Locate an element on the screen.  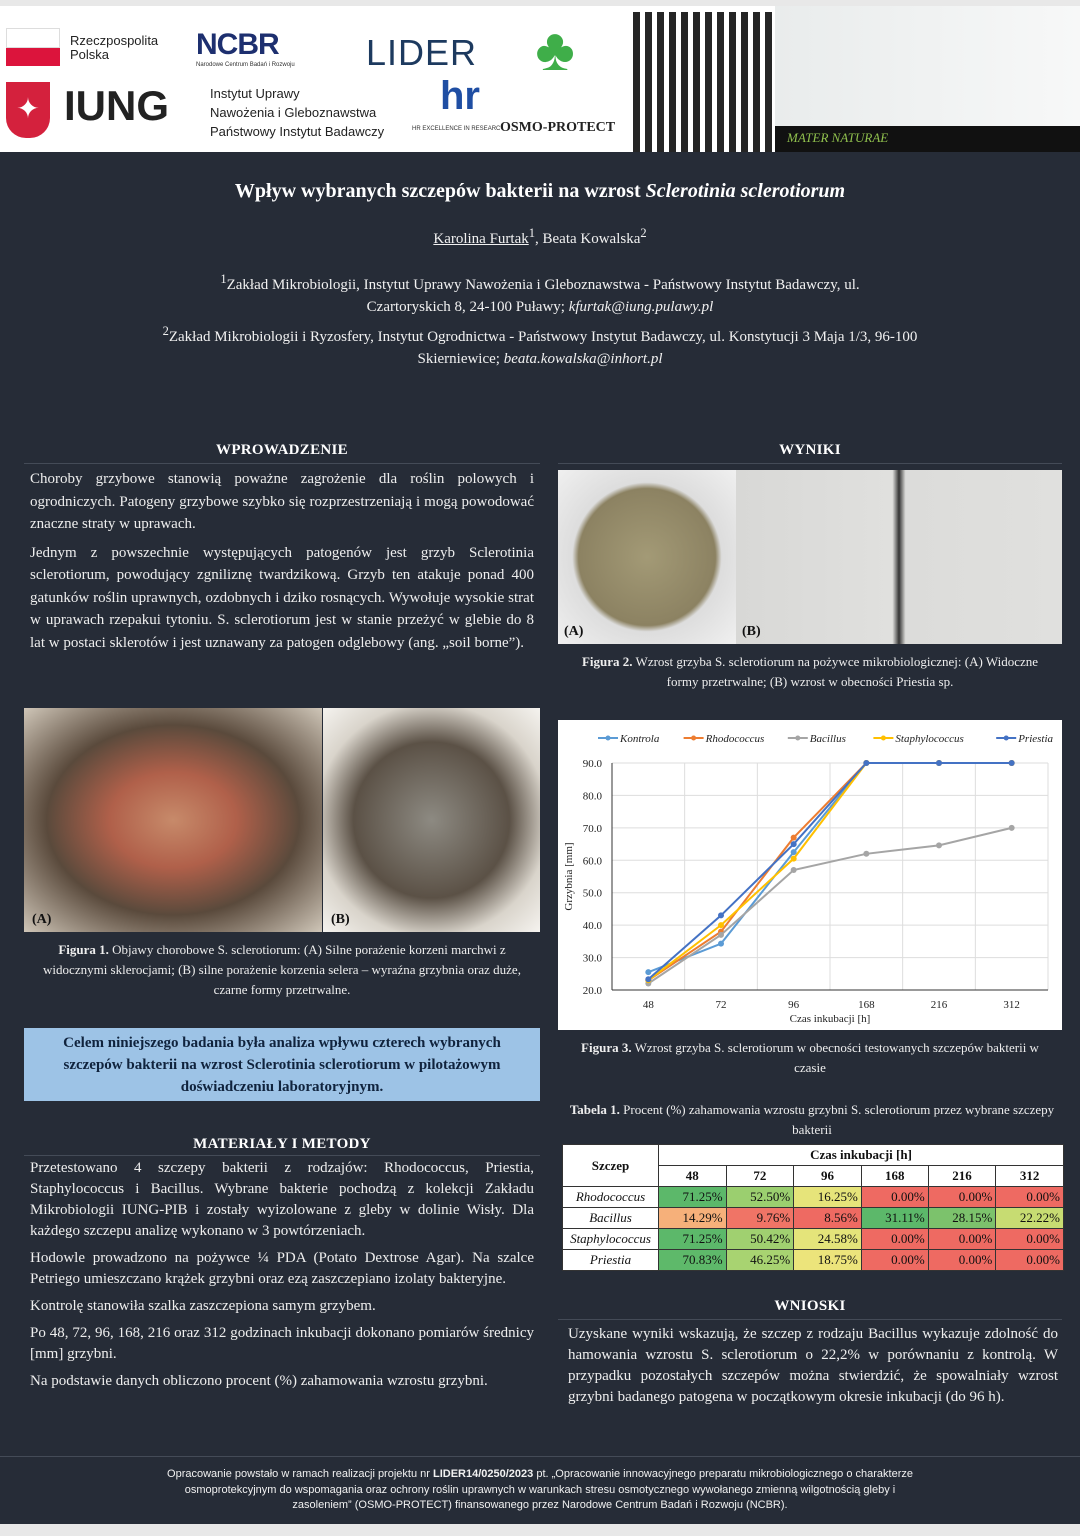
rp-logo-text: Rzeczpospolita Polska is located at coordinates (114, 47).